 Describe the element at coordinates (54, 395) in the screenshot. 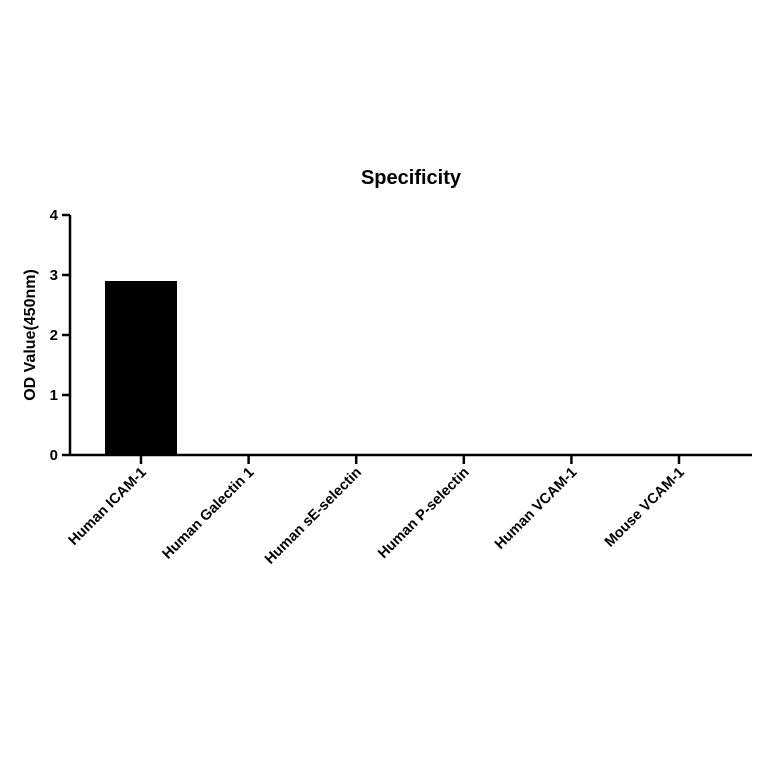

I see `y-tick-label: 1` at that location.